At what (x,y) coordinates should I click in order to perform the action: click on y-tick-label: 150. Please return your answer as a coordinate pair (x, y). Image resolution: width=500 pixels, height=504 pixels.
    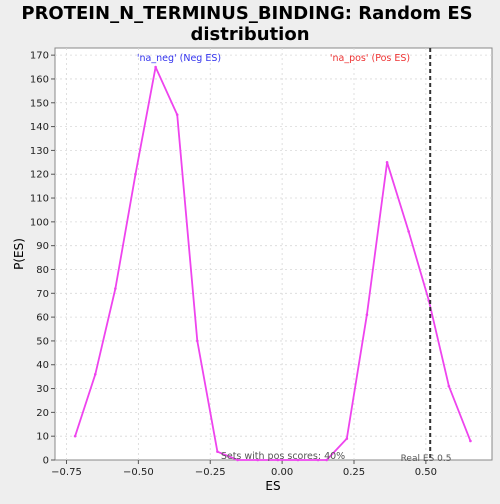
    Looking at the image, I should click on (39, 103).